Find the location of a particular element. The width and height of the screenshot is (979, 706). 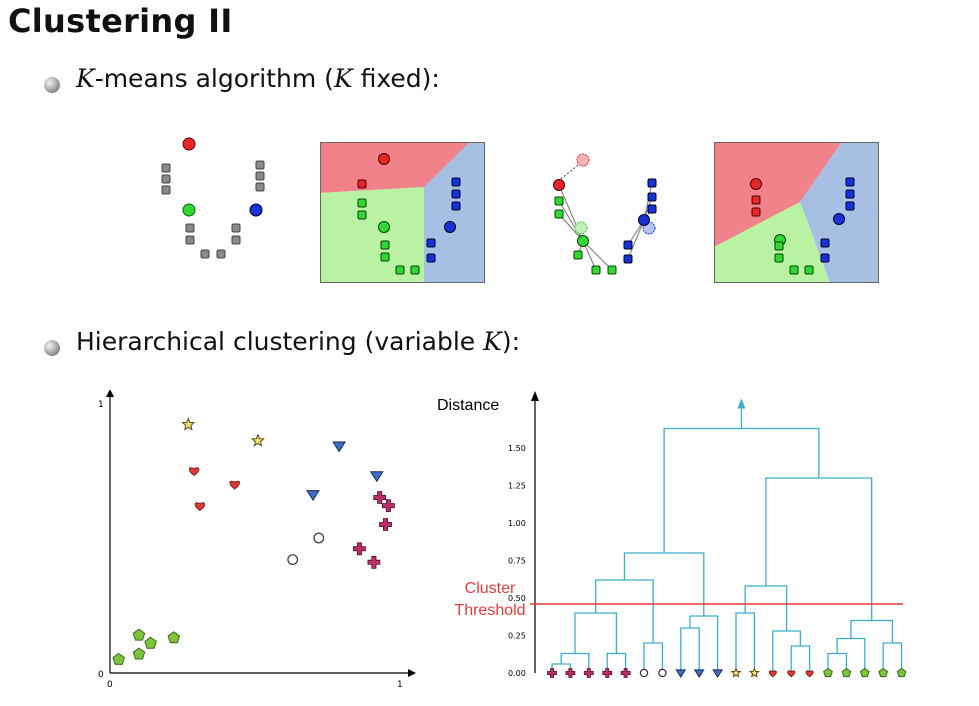

slide-title: Clustering II is located at coordinates (120, 21).